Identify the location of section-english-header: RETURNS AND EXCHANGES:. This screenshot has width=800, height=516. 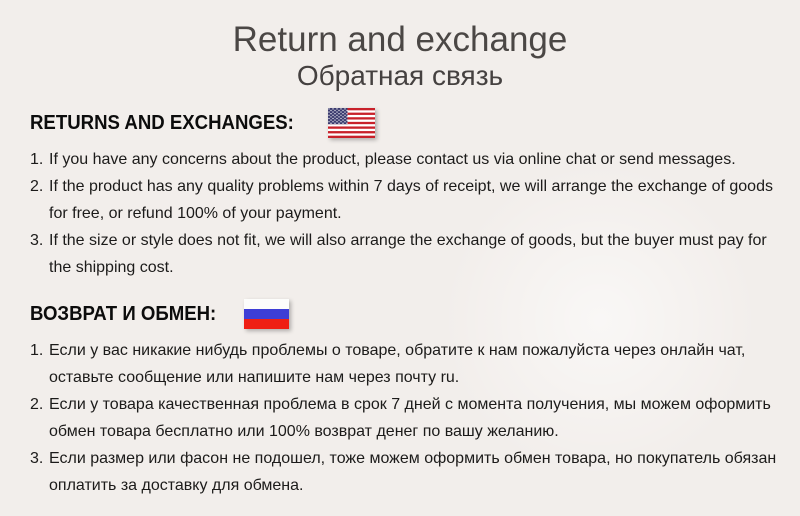
(411, 123).